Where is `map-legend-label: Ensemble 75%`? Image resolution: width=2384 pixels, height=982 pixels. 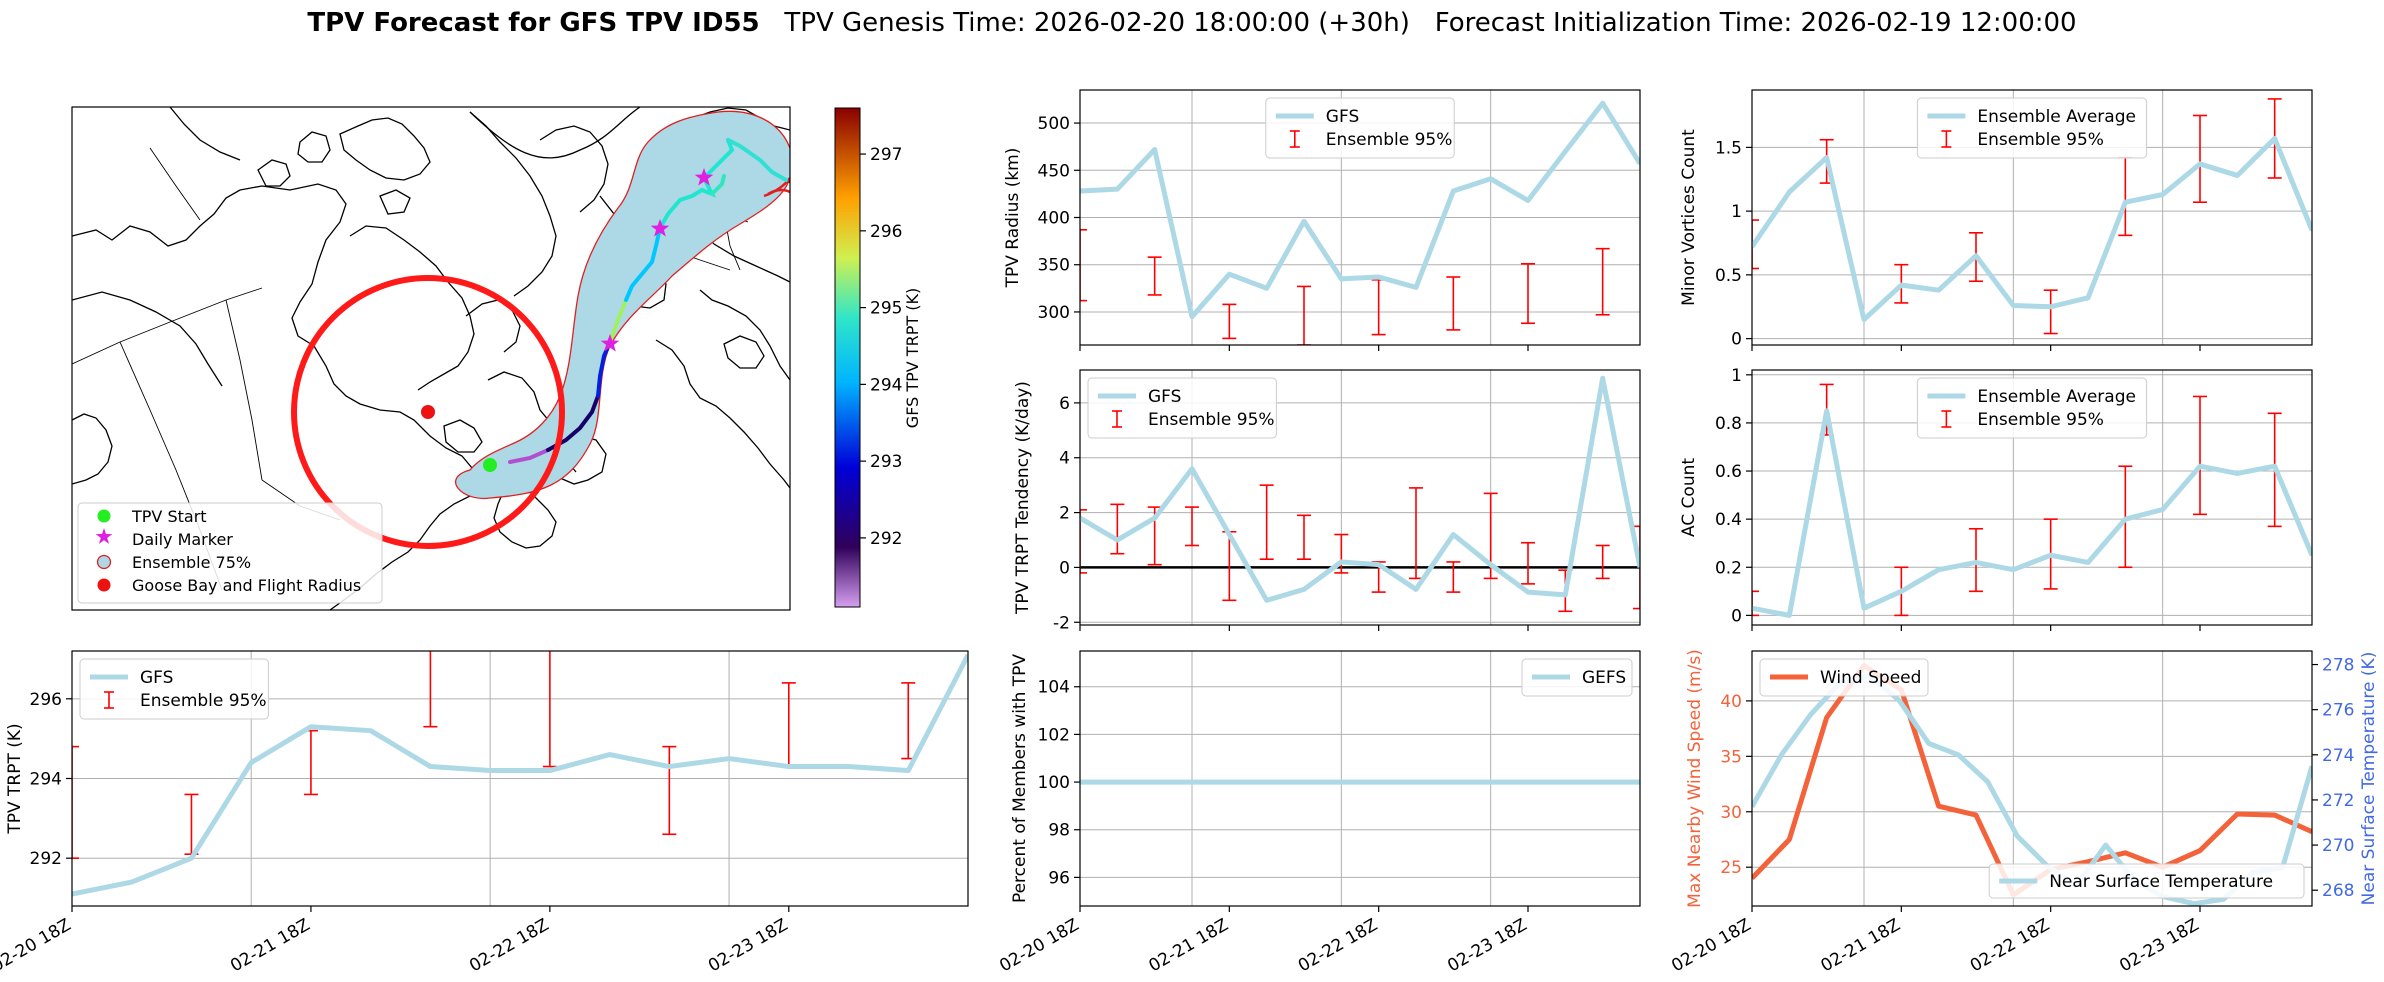 map-legend-label: Ensemble 75% is located at coordinates (191, 562).